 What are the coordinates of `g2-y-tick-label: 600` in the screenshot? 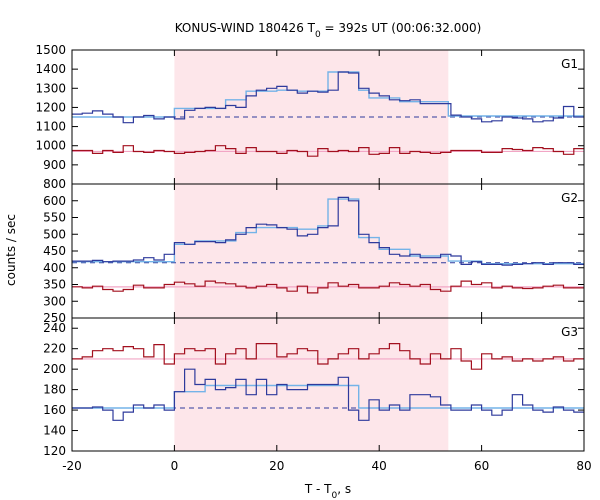 It's located at (54, 201).